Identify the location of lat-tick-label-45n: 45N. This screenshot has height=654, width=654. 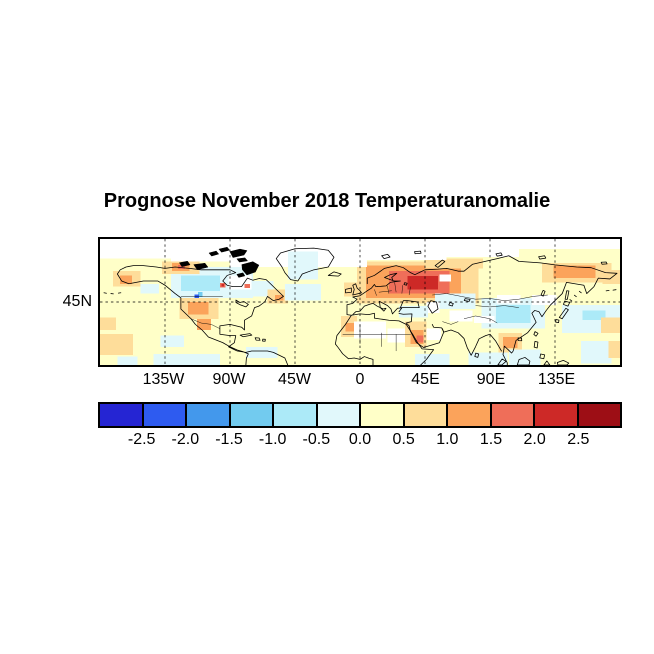
(77, 301).